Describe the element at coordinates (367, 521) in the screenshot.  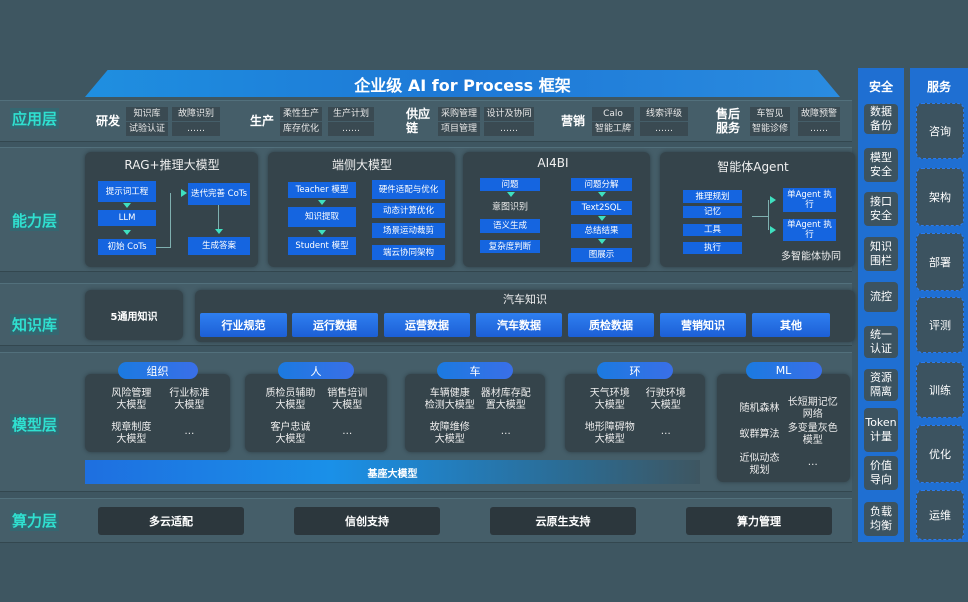
I see `compute-item-button: 信创支持` at that location.